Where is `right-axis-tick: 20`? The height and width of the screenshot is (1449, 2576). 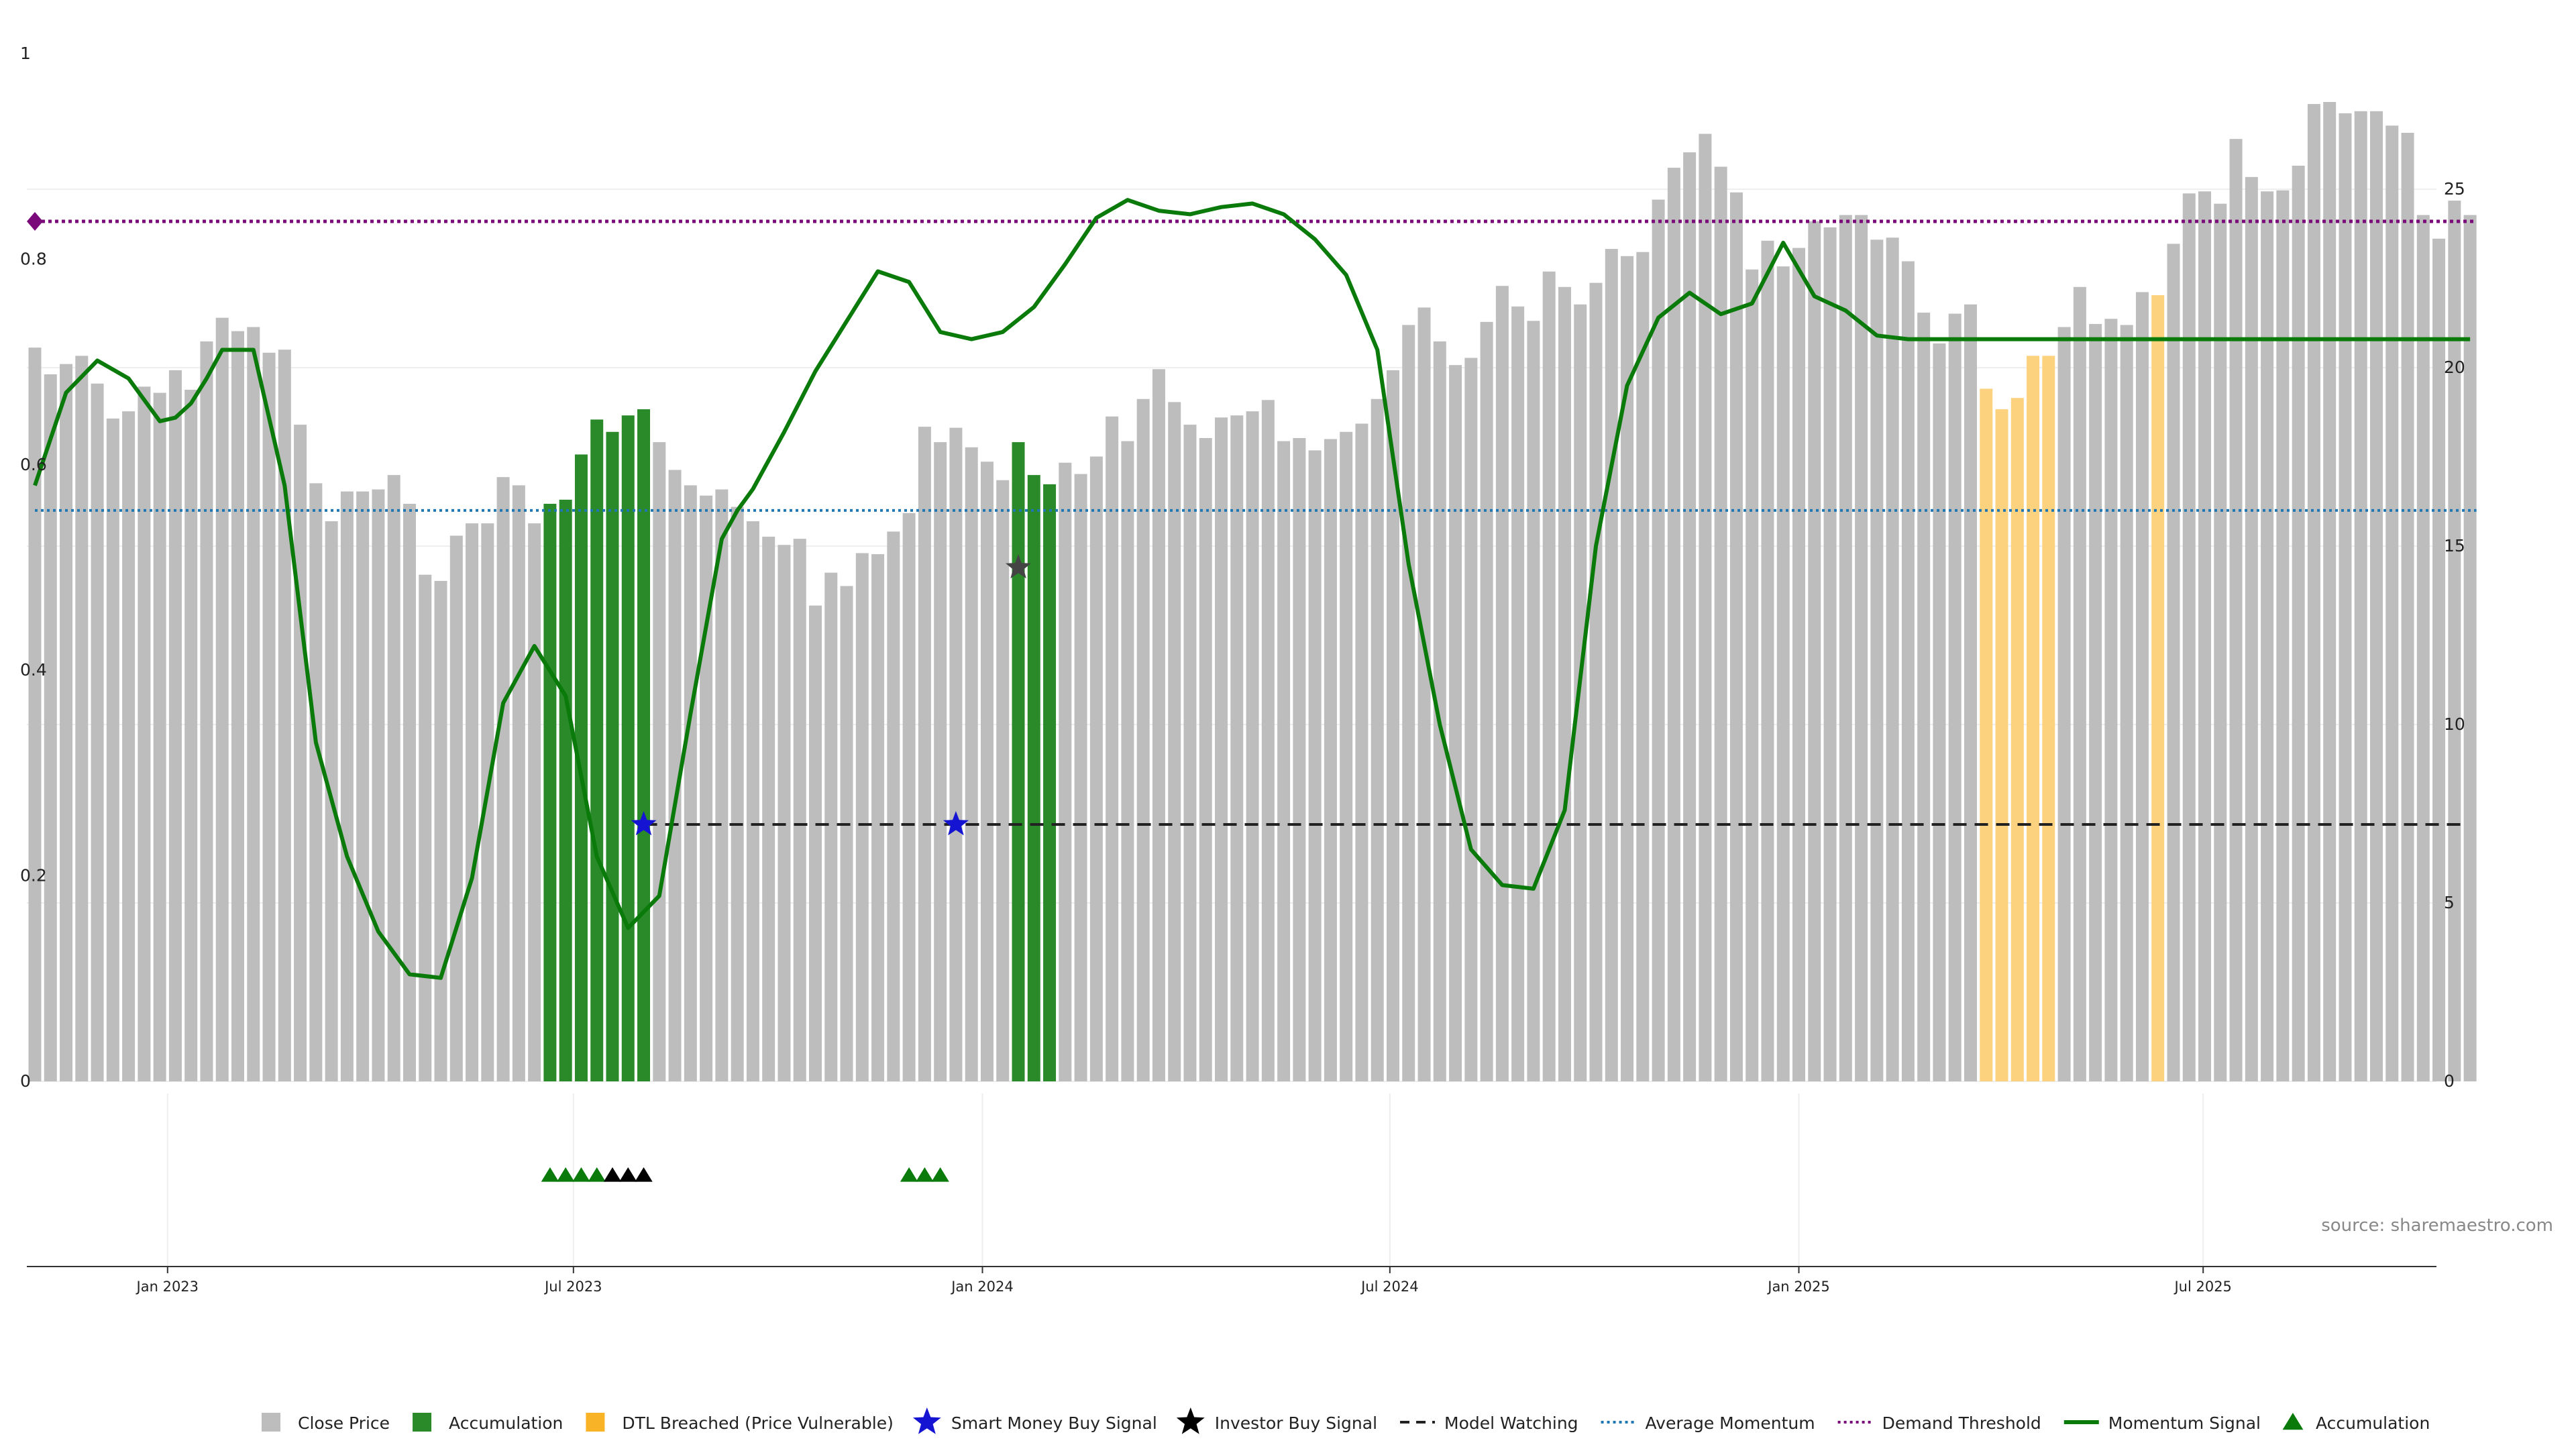 right-axis-tick: 20 is located at coordinates (2454, 367).